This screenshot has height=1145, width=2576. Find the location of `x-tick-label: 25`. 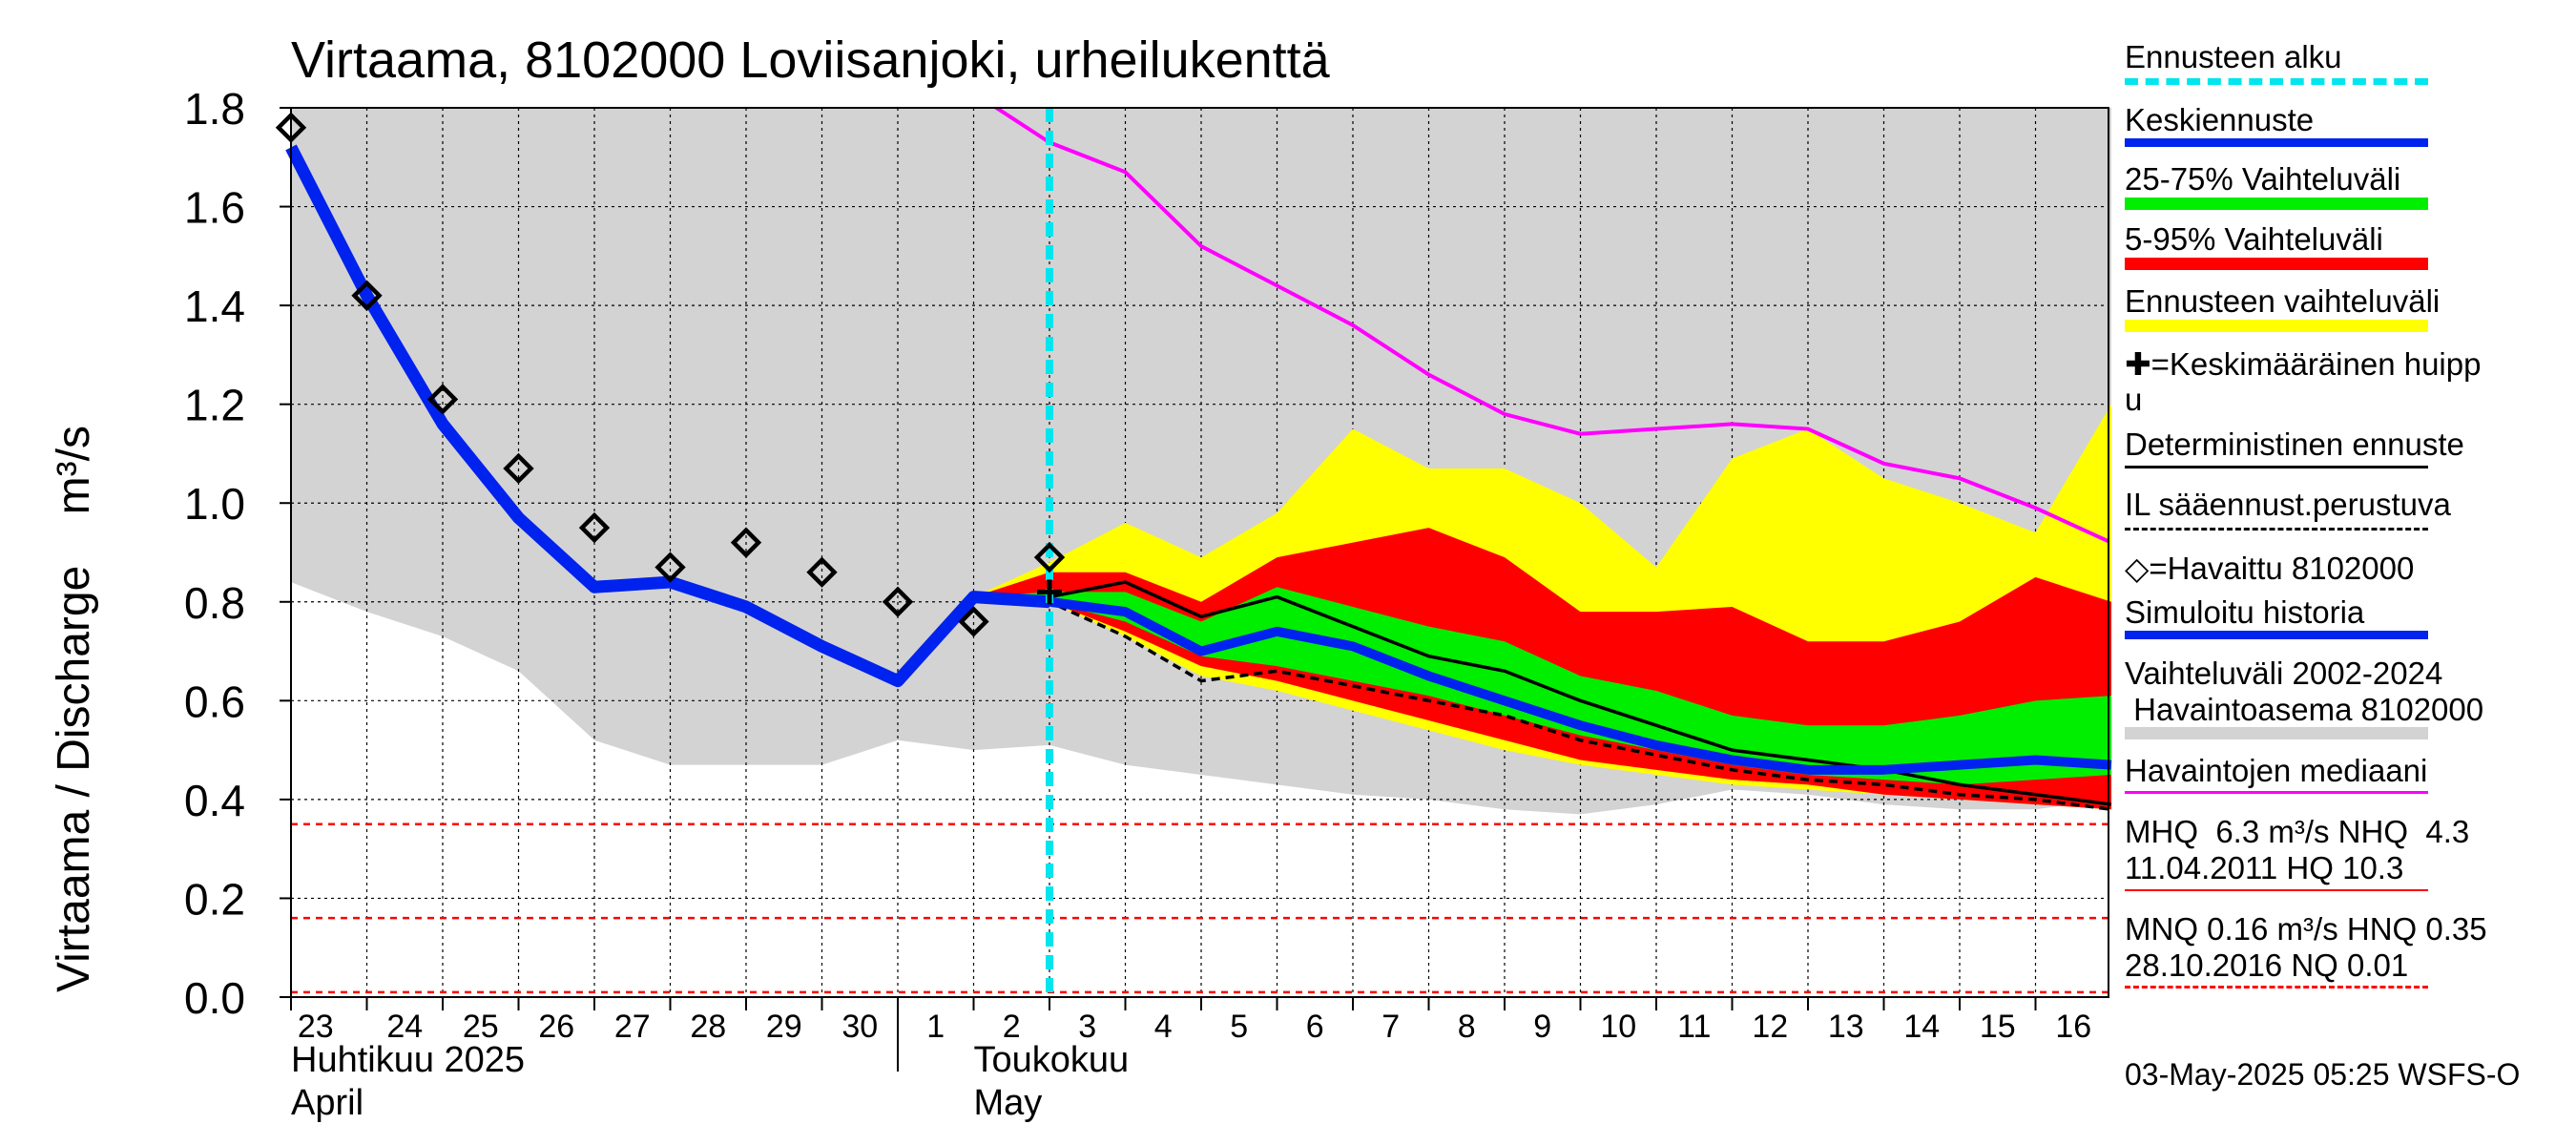

x-tick-label: 25 is located at coordinates (481, 1027).